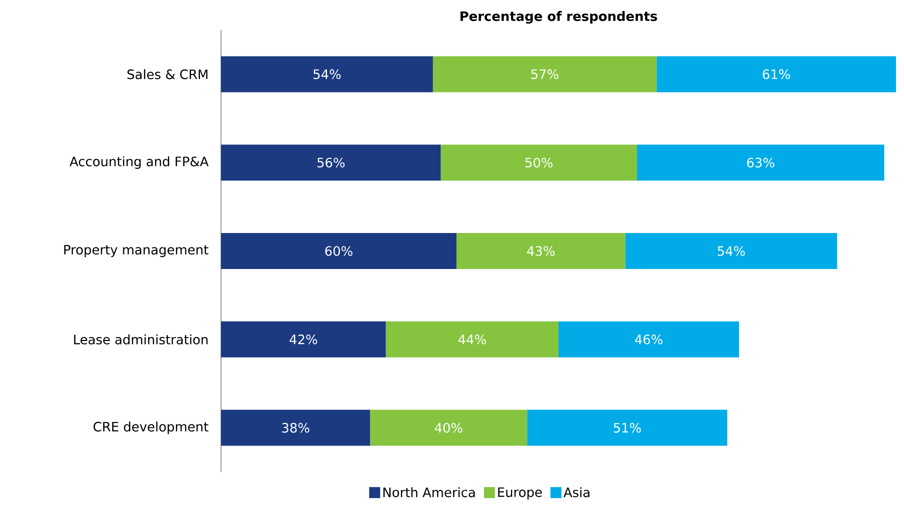  I want to click on data-label: 56%, so click(331, 163).